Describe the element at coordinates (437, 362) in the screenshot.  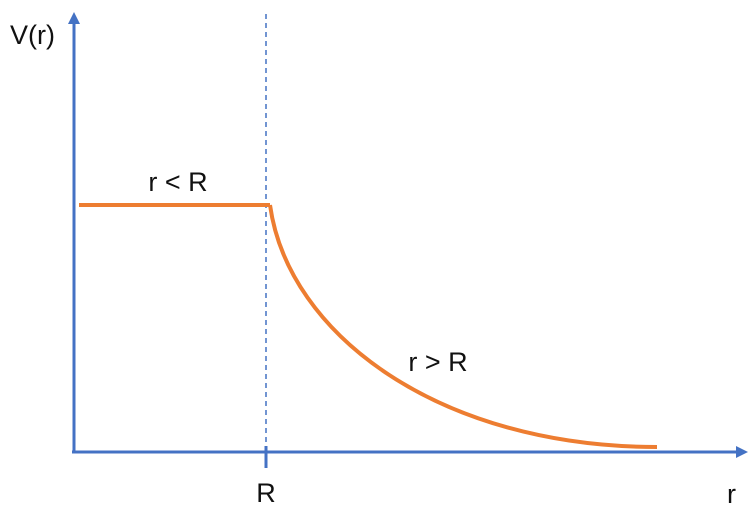
I see `outside-region-label: r > R` at that location.